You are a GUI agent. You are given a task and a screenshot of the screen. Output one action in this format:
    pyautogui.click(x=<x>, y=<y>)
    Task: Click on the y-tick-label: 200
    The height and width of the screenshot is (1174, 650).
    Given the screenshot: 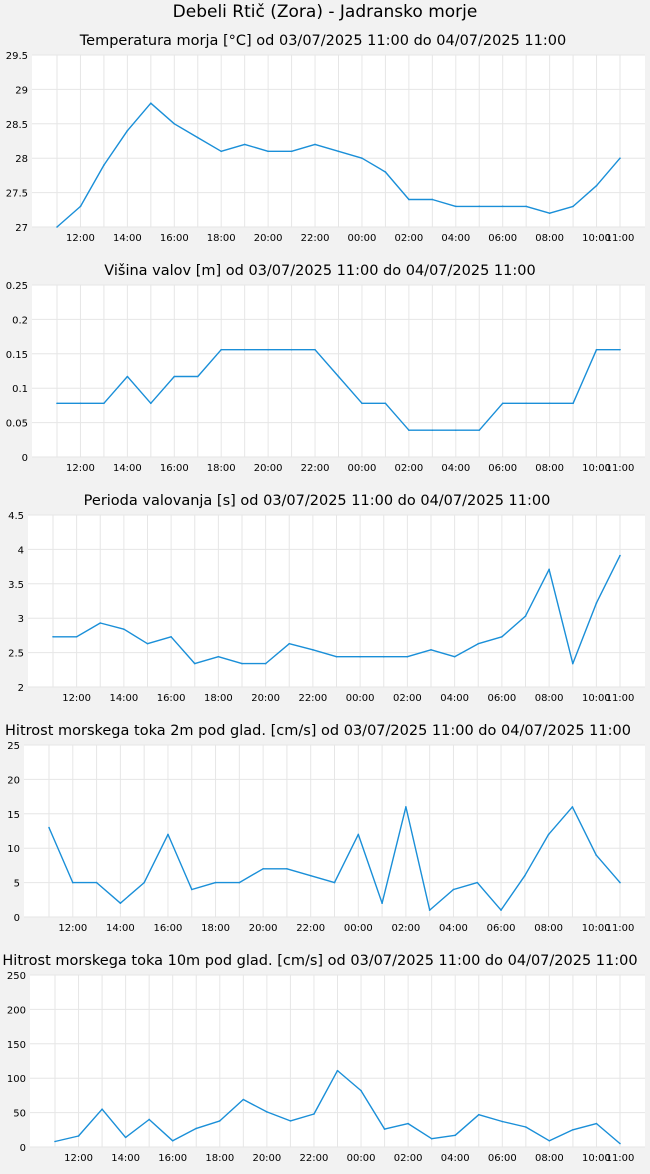 What is the action you would take?
    pyautogui.click(x=16, y=1010)
    